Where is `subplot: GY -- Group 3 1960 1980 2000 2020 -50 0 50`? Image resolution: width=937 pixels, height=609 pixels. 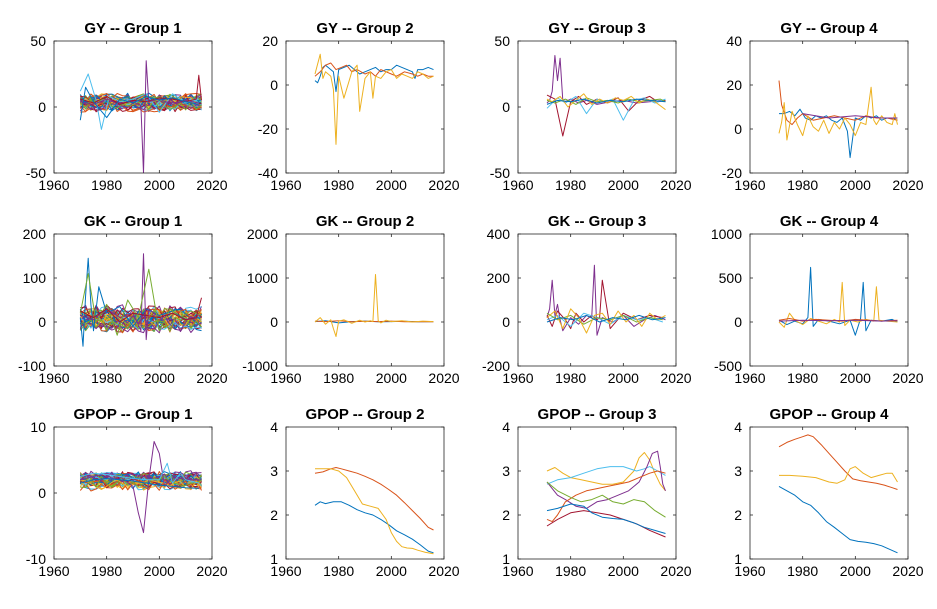 subplot: GY -- Group 3 1960 1980 2000 2020 -50 0 50 is located at coordinates (591, 106).